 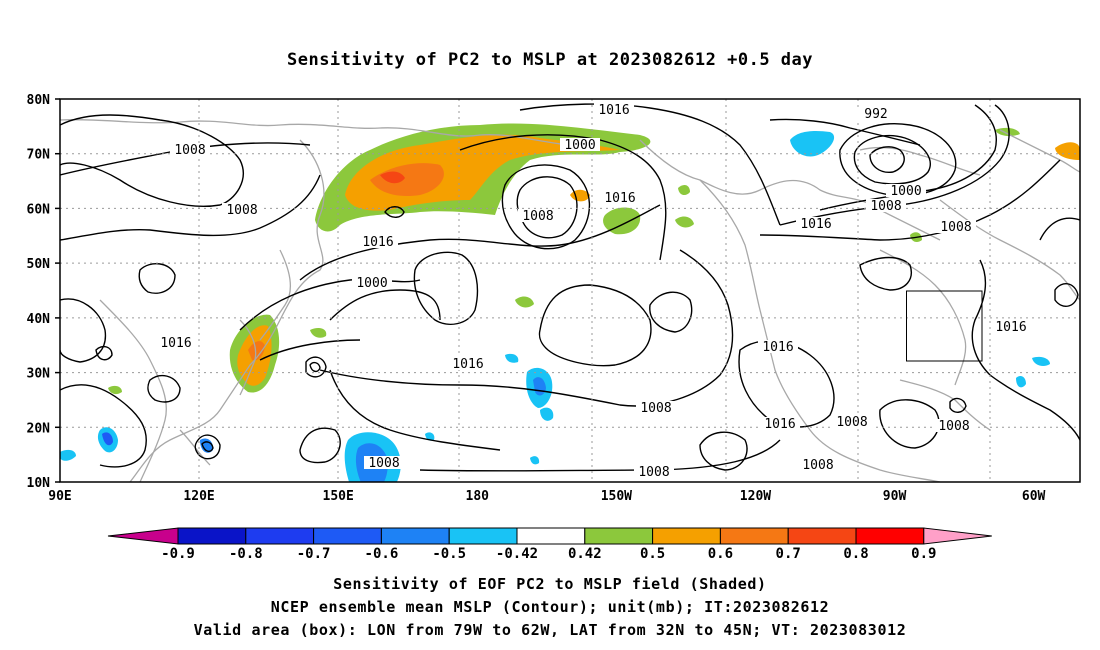 What do you see at coordinates (957, 536) in the screenshot?
I see `colorbar-max-extend` at bounding box center [957, 536].